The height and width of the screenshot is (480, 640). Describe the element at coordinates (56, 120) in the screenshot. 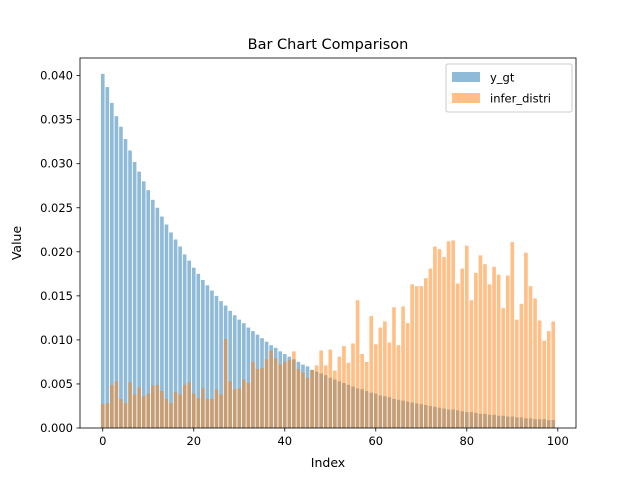

I see `y-tick-label: 0.035` at that location.